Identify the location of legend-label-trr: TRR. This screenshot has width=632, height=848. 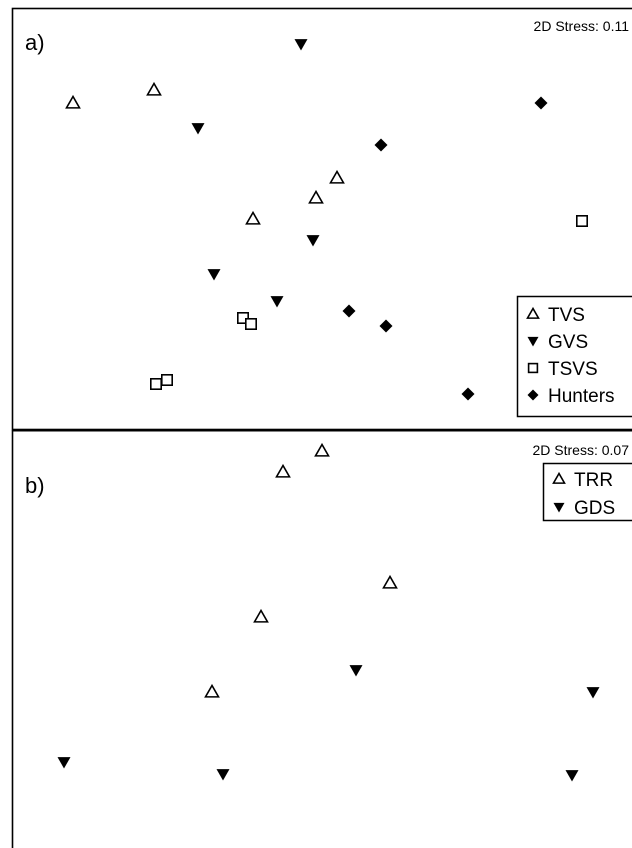
(593, 480).